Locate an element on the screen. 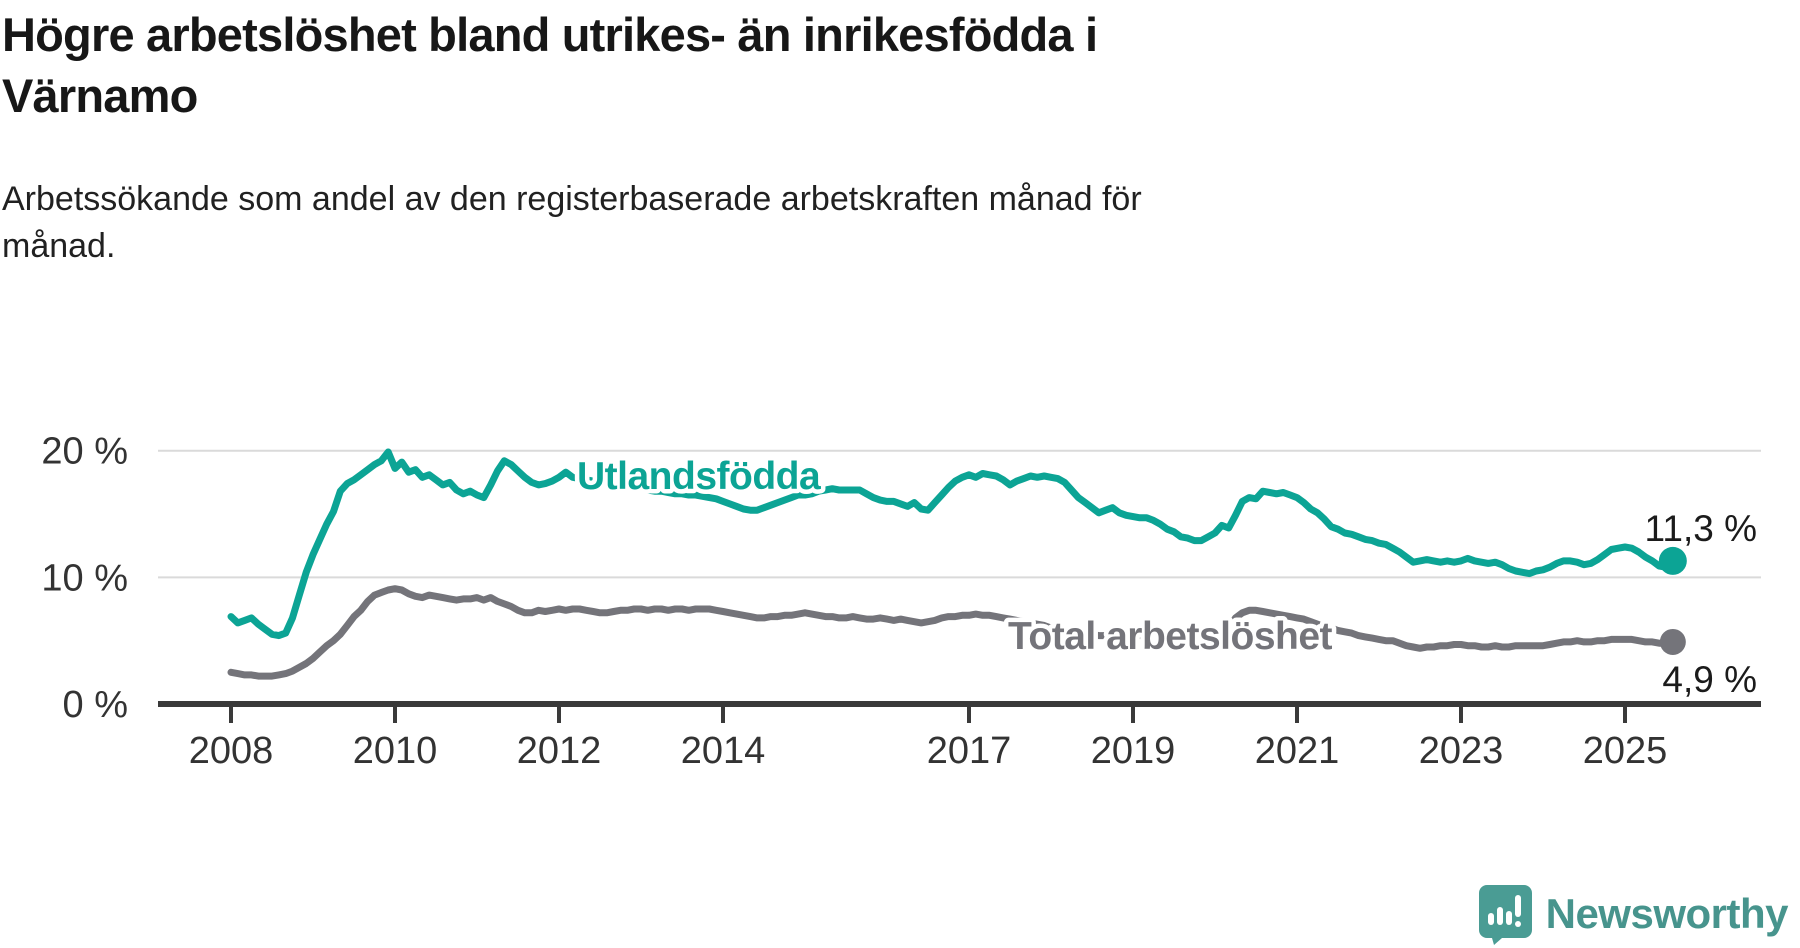 The image size is (1800, 948). x-axis-tick-label: 2025 is located at coordinates (1625, 751).